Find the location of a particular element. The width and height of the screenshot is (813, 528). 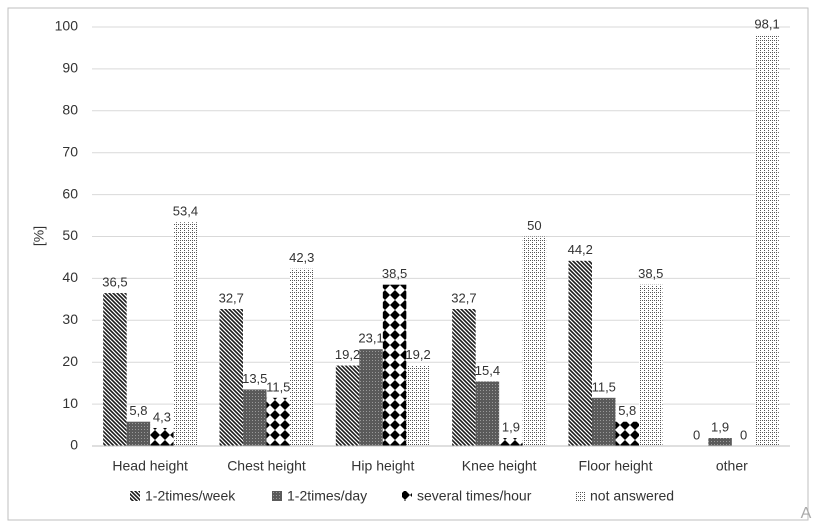

y-tick-label: 100 is located at coordinates (67, 26).